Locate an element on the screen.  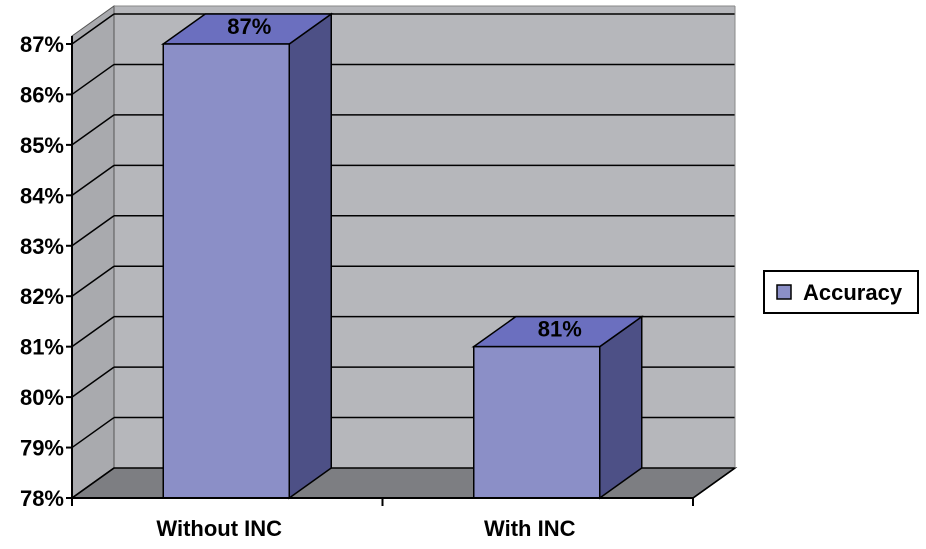
legend-label-accuracy: Accuracy is located at coordinates (853, 292).